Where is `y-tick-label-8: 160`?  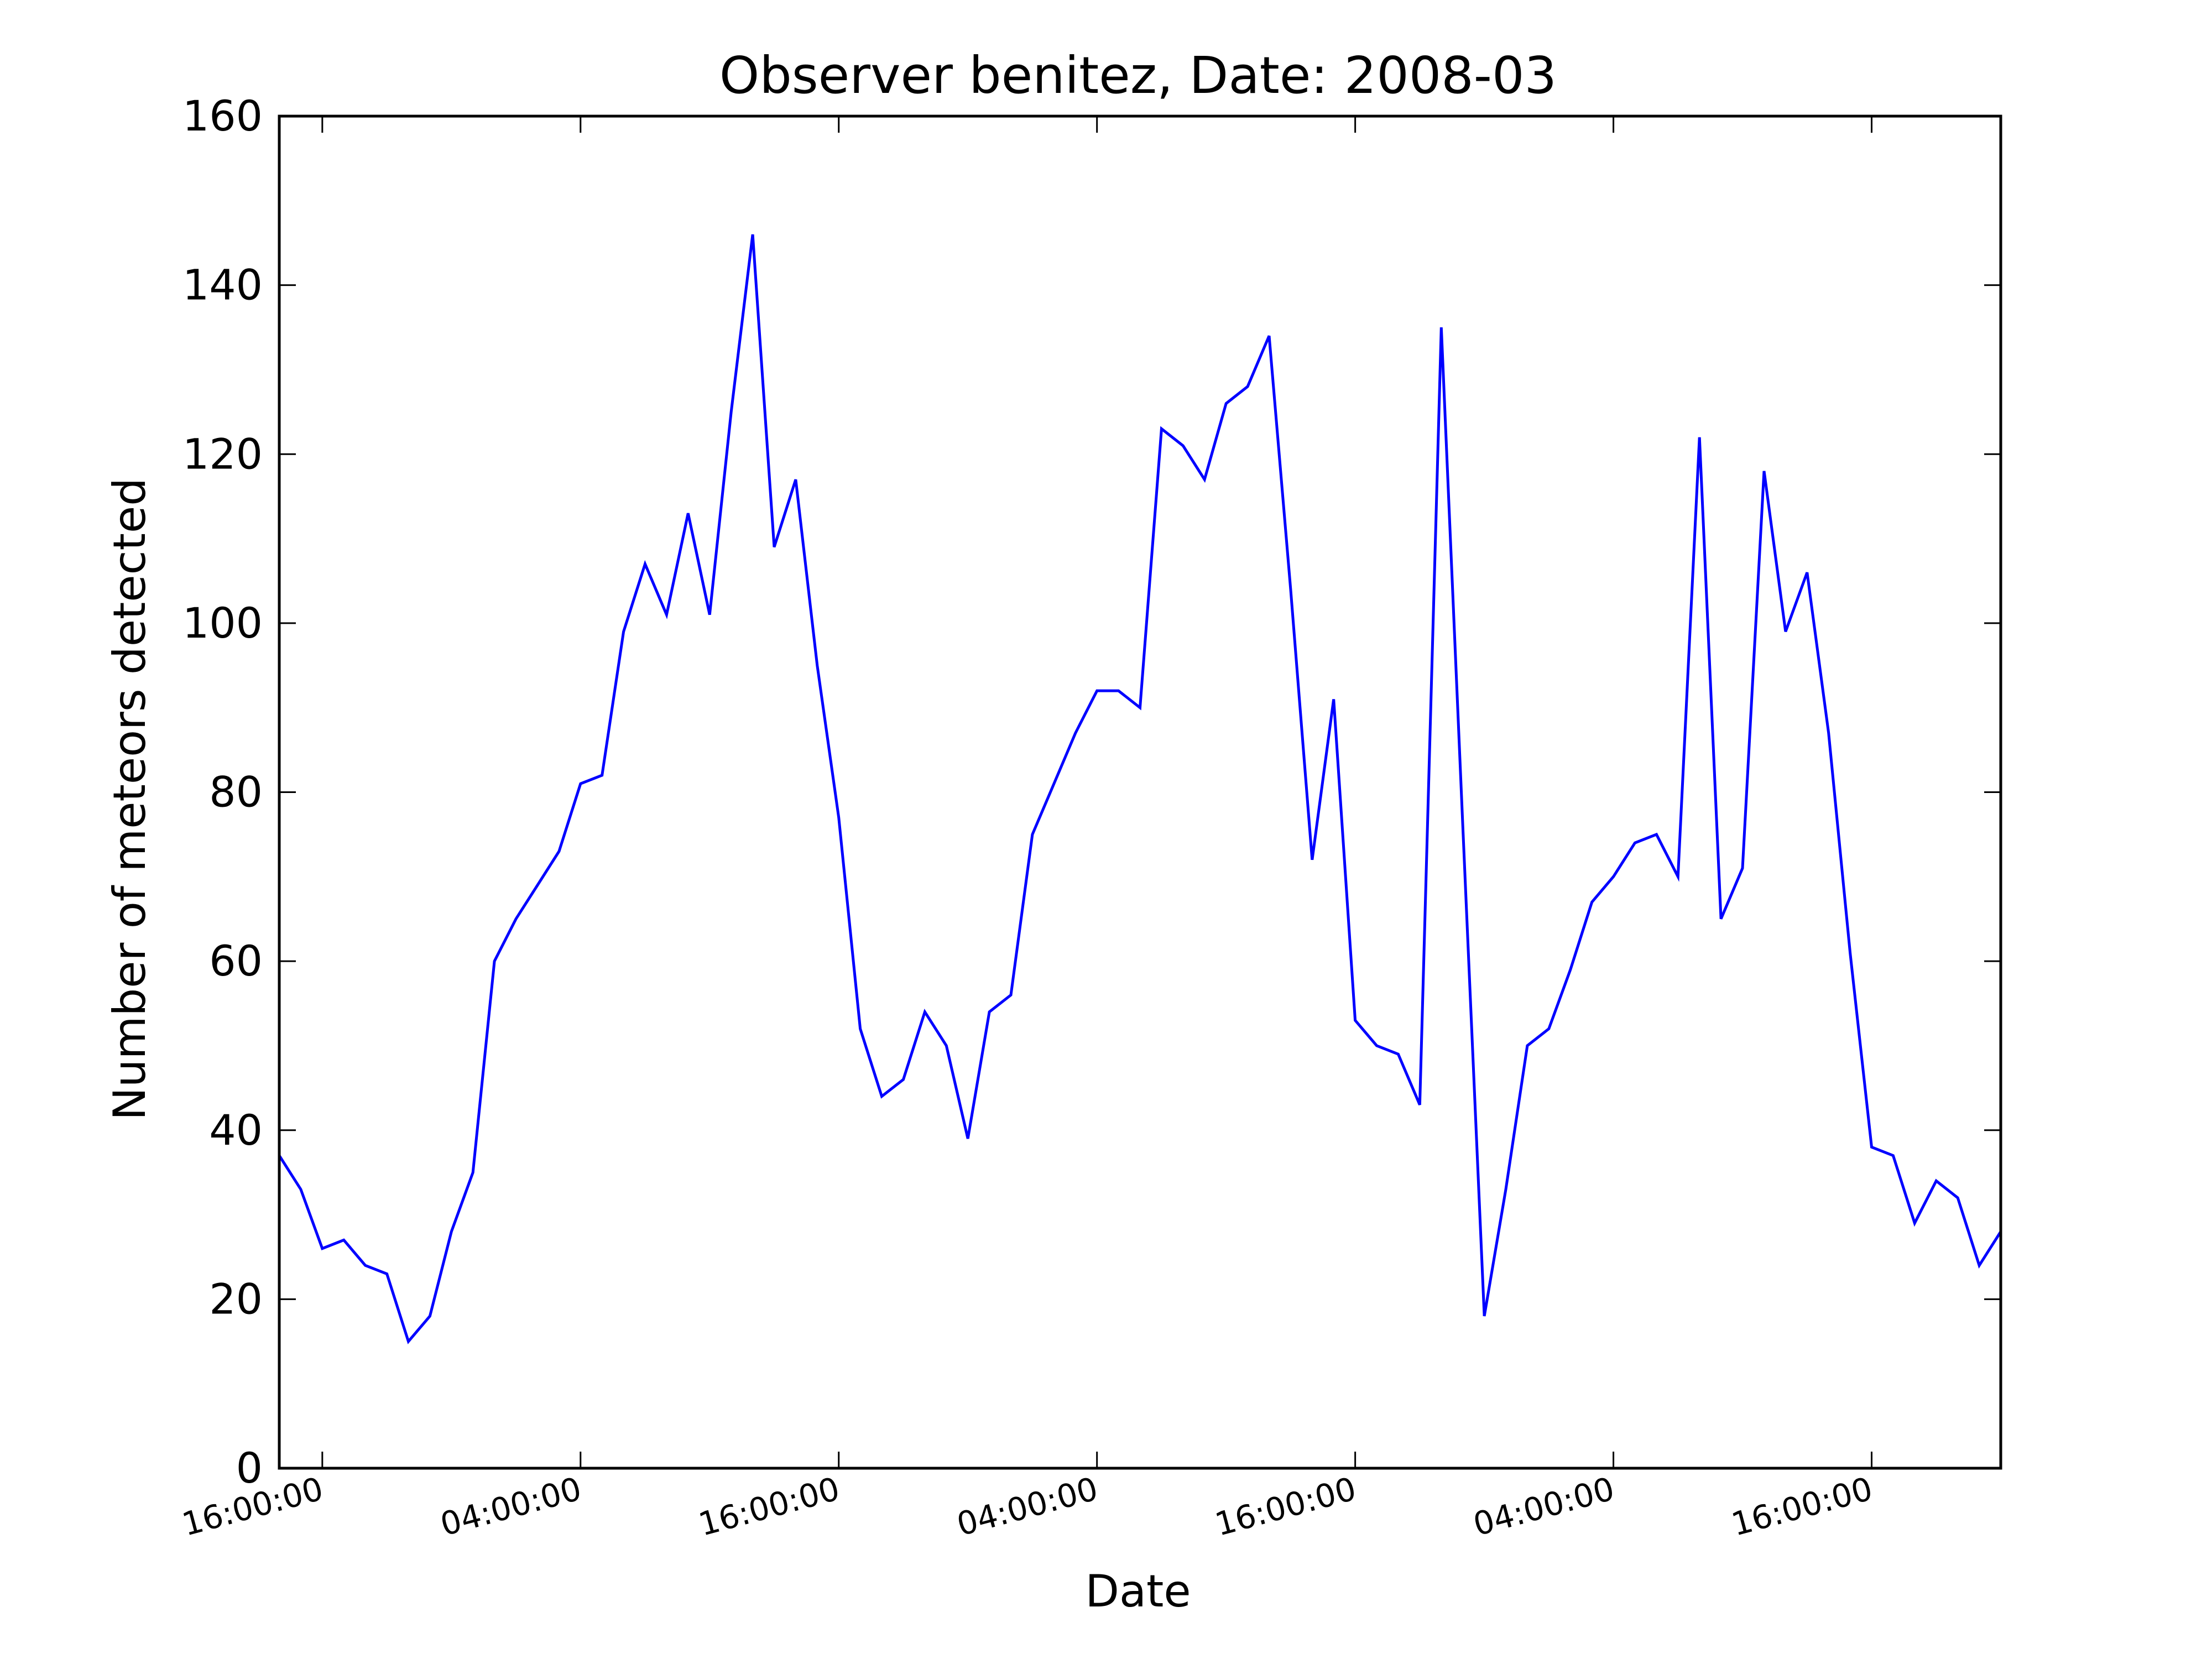
y-tick-label-8: 160 is located at coordinates (222, 116).